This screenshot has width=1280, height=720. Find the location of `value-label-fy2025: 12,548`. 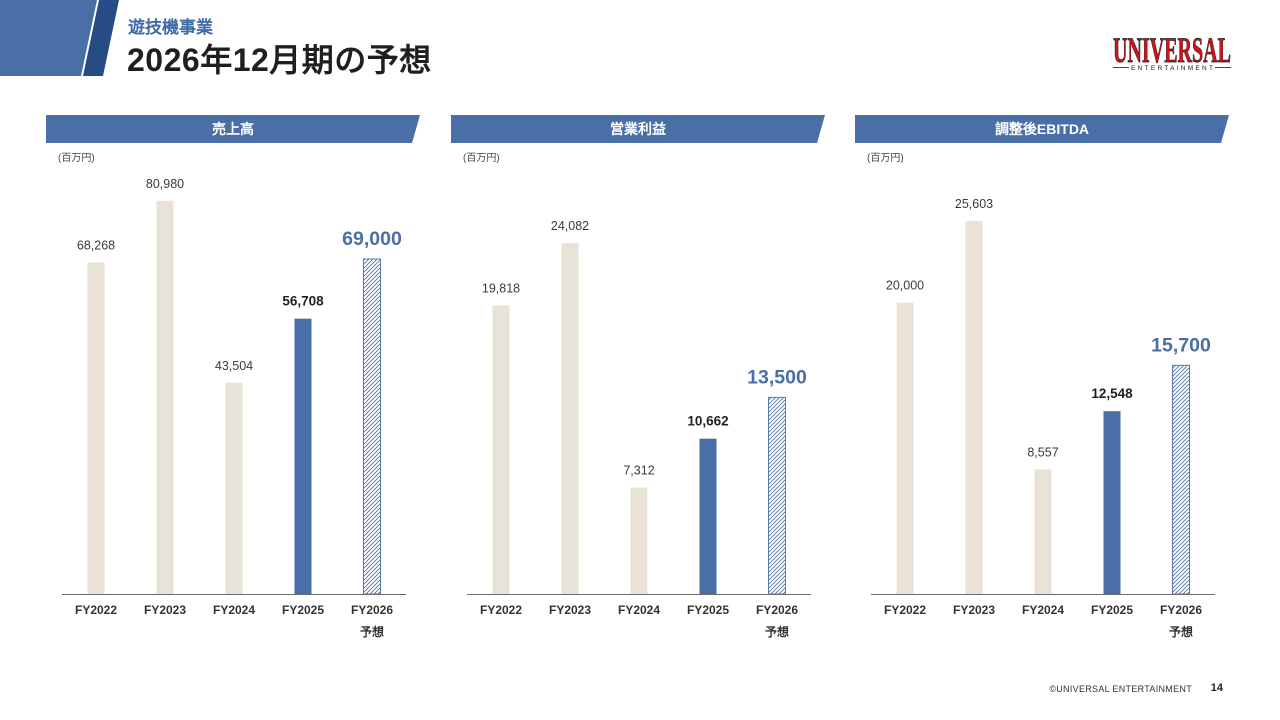

value-label-fy2025: 12,548 is located at coordinates (1112, 393).